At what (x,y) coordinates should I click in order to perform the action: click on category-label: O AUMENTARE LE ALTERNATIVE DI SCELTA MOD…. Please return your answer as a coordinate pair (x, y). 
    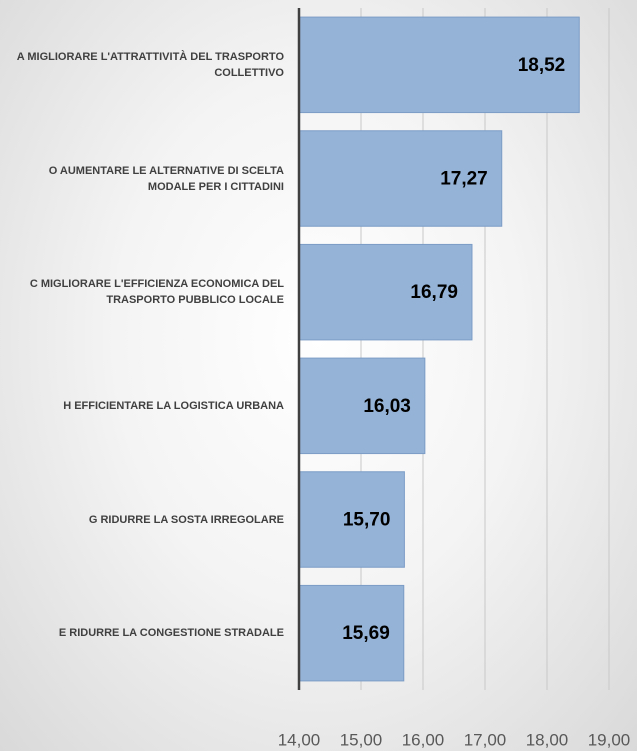
    Looking at the image, I should click on (166, 178).